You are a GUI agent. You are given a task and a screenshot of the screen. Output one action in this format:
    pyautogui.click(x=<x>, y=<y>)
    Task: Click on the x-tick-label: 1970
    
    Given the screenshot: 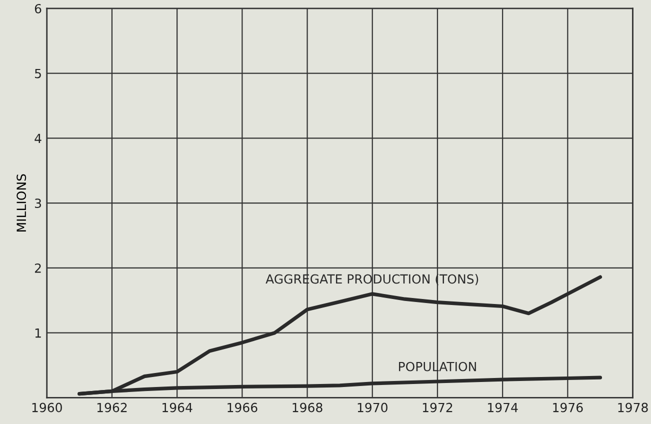 What is the action you would take?
    pyautogui.click(x=373, y=407)
    